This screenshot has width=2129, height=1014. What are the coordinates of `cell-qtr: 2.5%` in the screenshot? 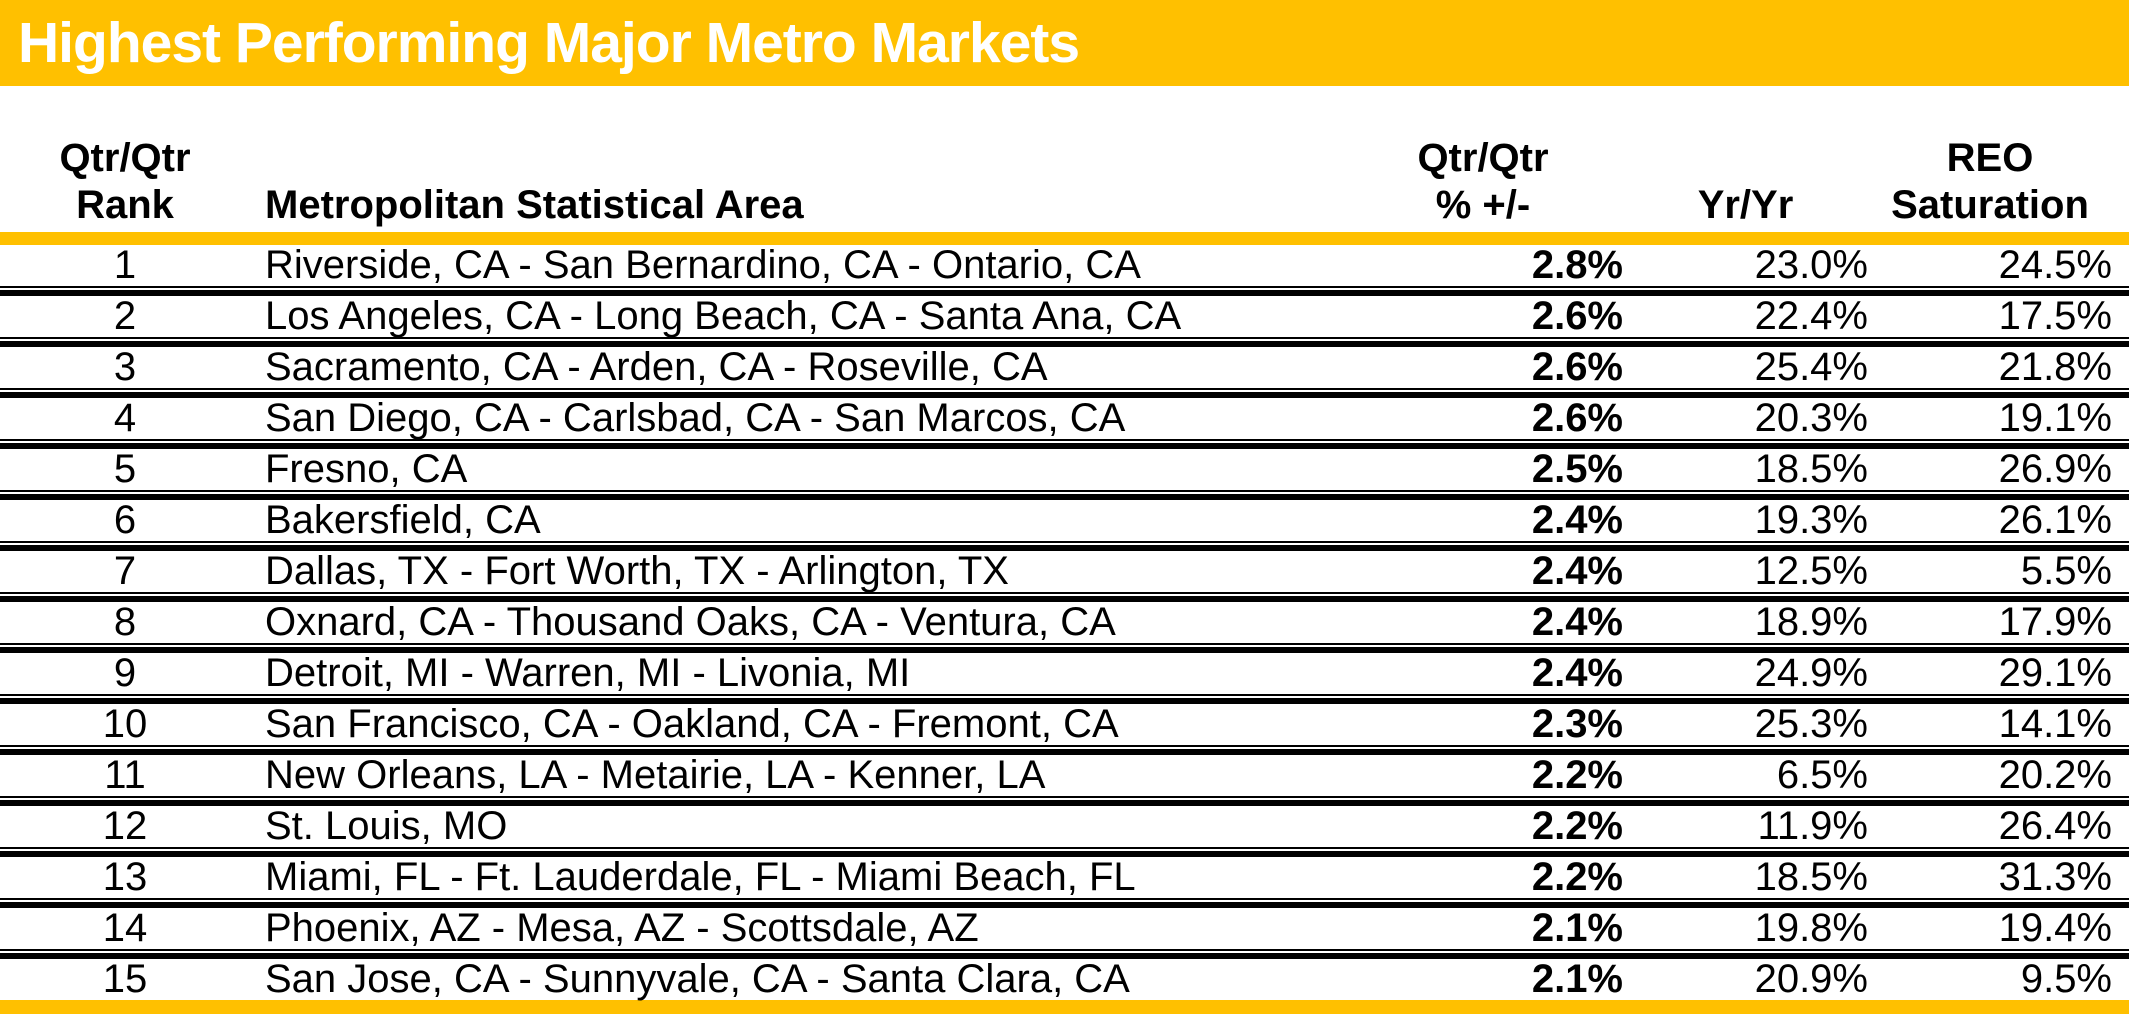 It's located at (1577, 469).